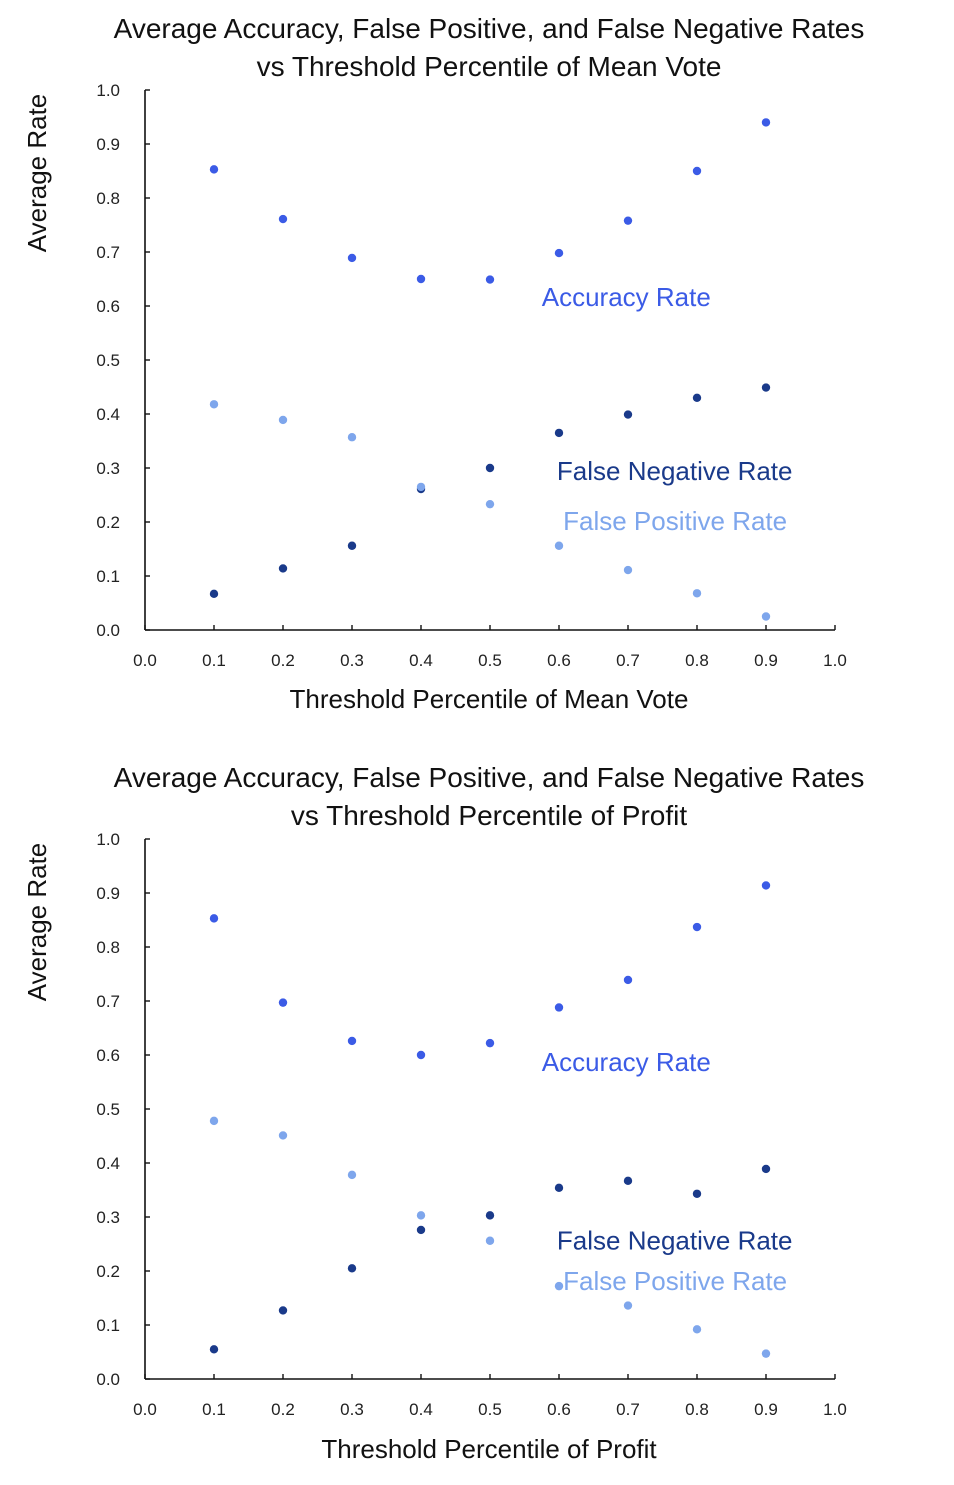 The height and width of the screenshot is (1485, 954). What do you see at coordinates (559, 660) in the screenshot?
I see `x-tick-label: 0.6` at bounding box center [559, 660].